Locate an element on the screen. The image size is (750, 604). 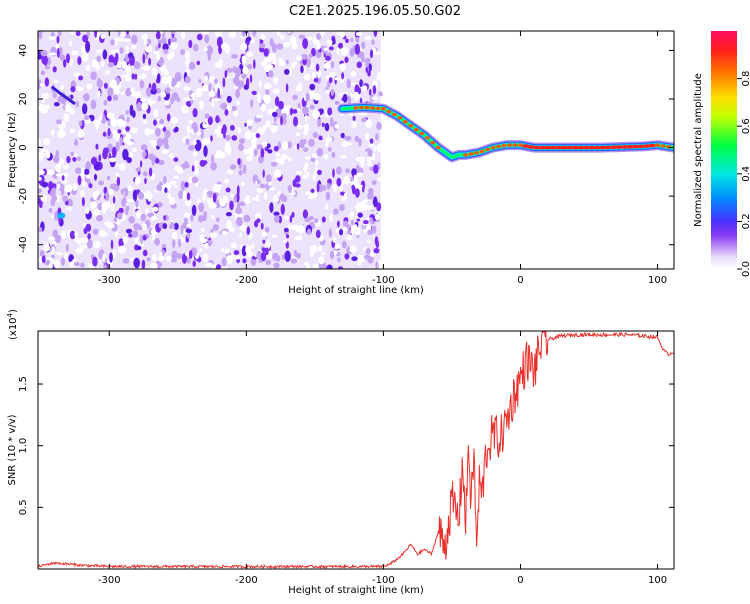
snr-xtick-label: 100 is located at coordinates (657, 580).